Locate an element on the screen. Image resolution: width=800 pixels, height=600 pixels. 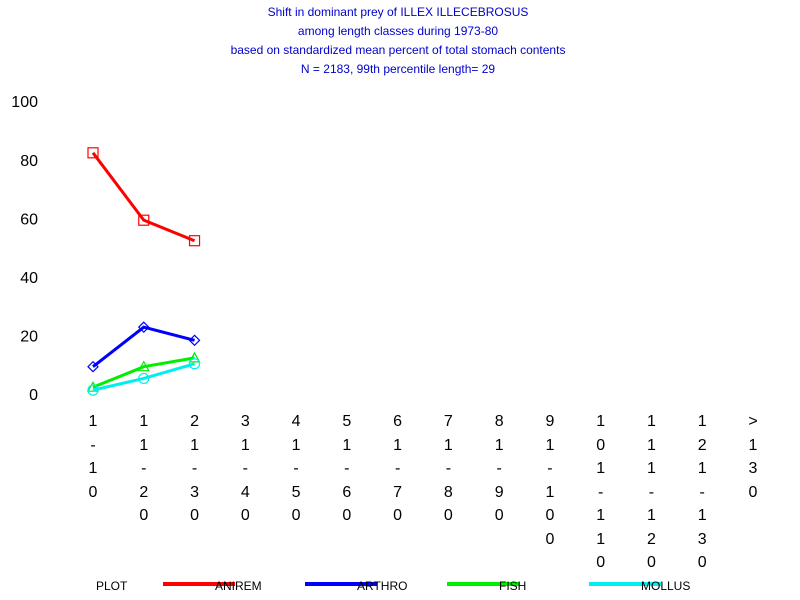
x-tick-label: 91-100 is located at coordinates (550, 480).